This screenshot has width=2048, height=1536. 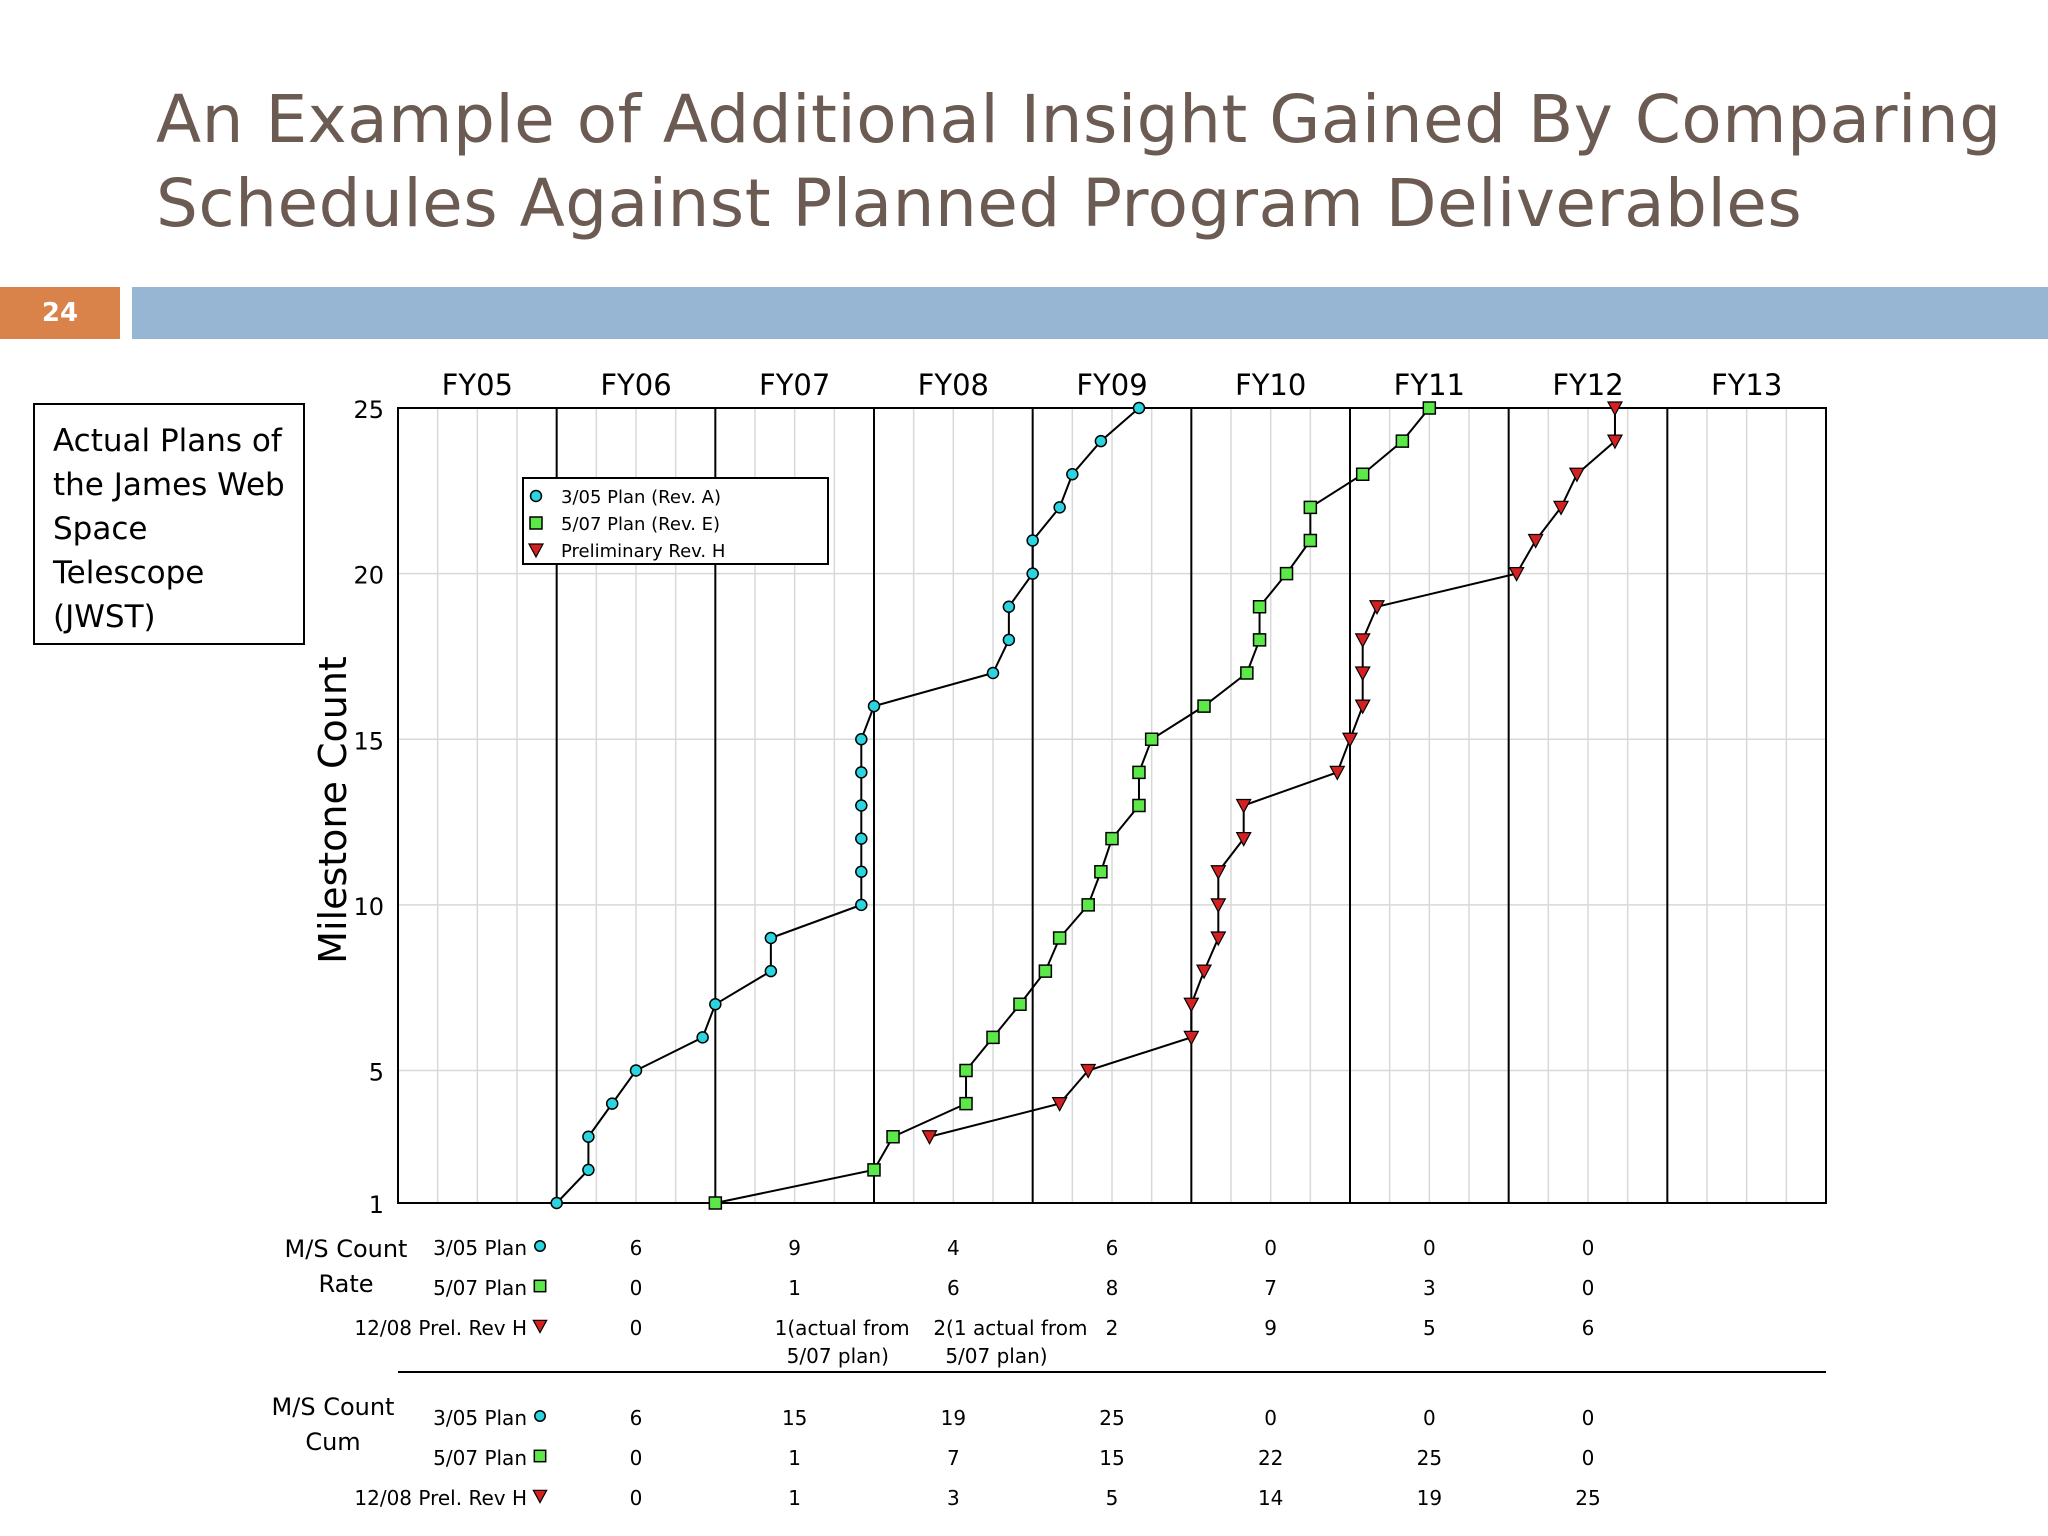 I want to click on cum-cell: 6, so click(x=636, y=1418).